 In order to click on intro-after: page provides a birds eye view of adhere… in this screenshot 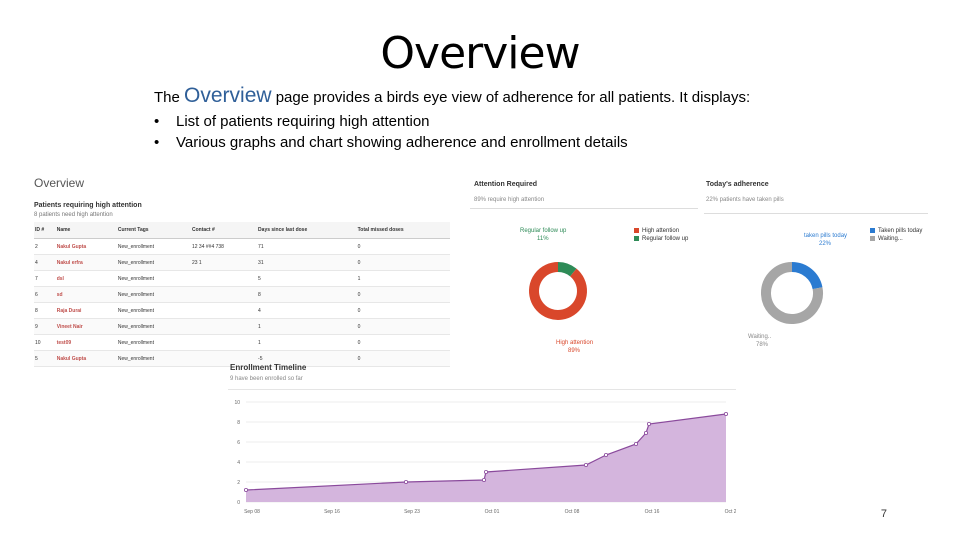, I will do `click(511, 97)`.